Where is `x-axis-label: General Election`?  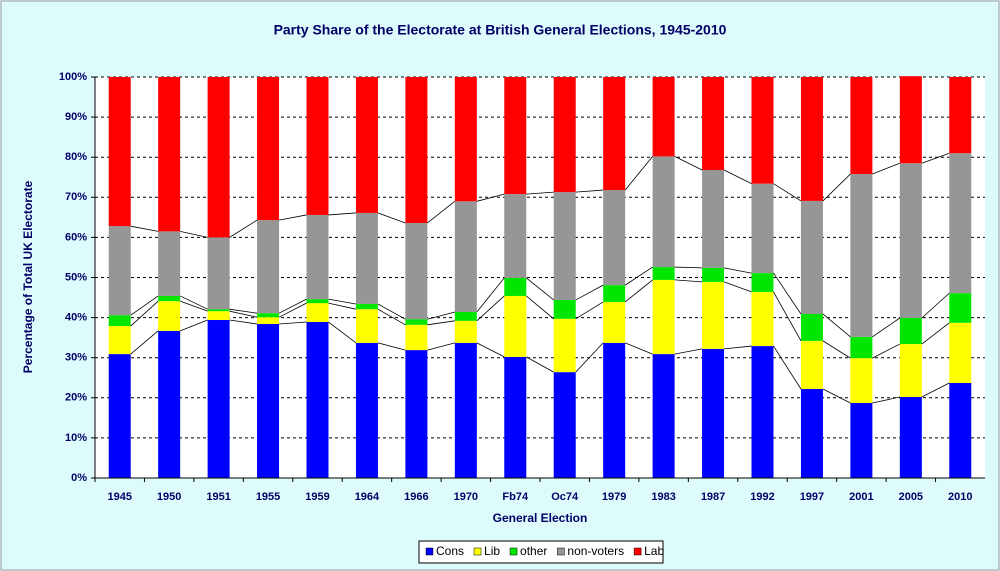 x-axis-label: General Election is located at coordinates (540, 518).